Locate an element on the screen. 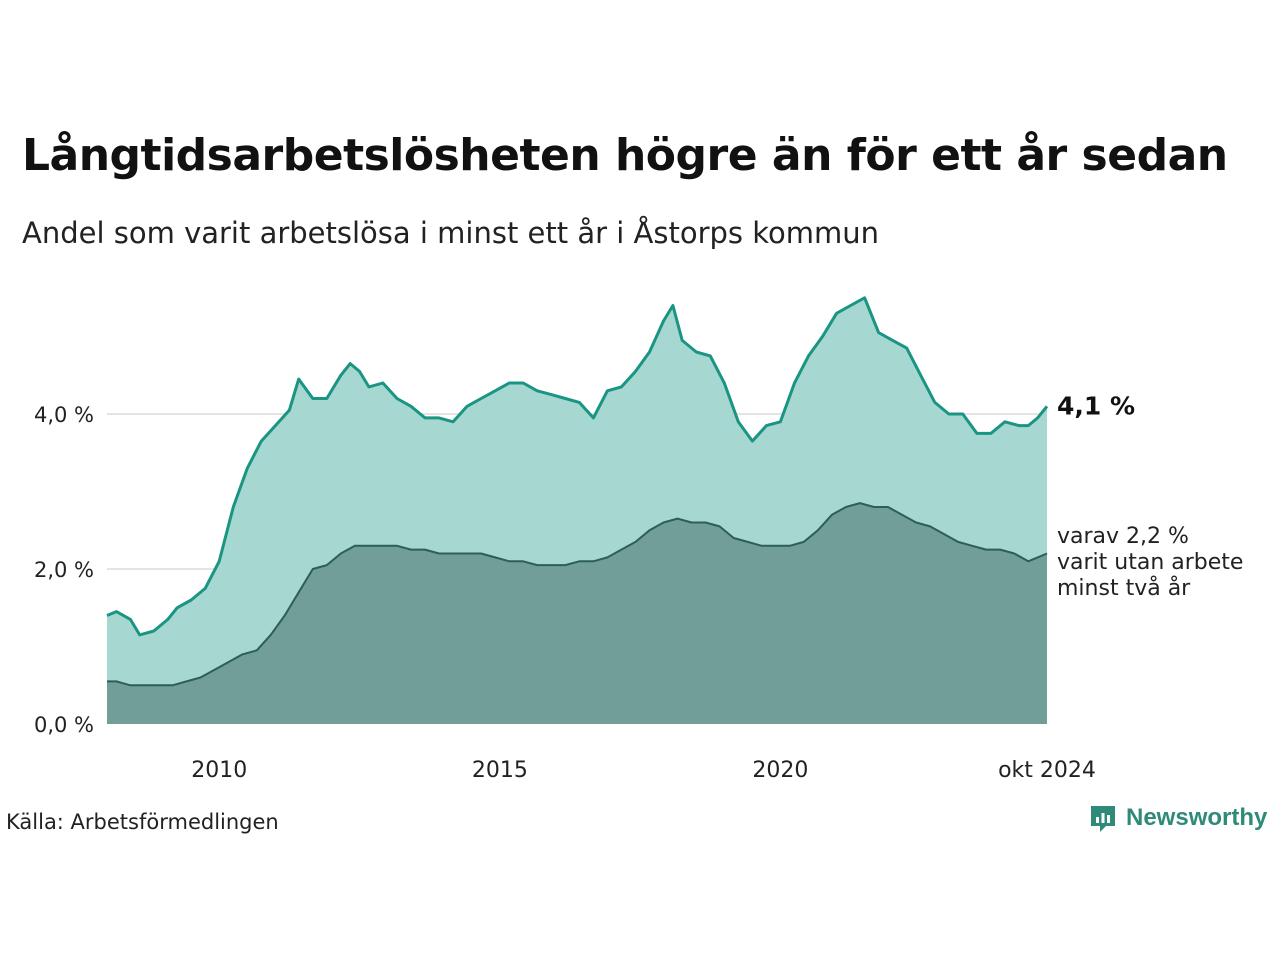 The width and height of the screenshot is (1280, 960). x-tick-label-2: 2020 is located at coordinates (780, 770).